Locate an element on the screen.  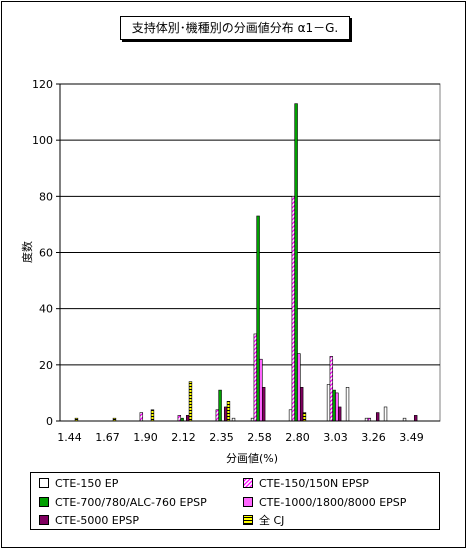
bar-cte-5000-epsp-2.58 is located at coordinates (263, 404).